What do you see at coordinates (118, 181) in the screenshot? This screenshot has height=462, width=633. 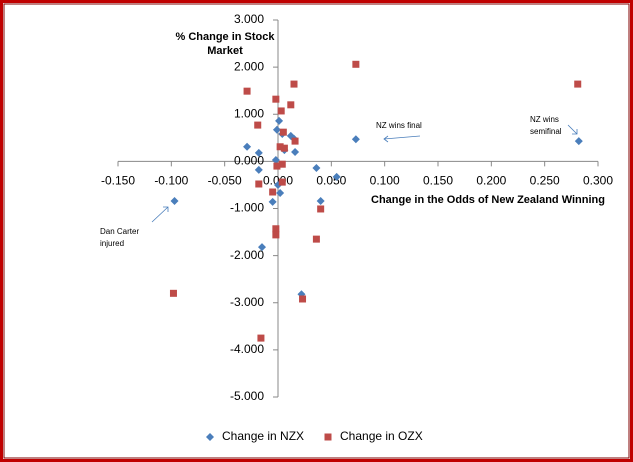 I see `x-tick-label: -0.150` at bounding box center [118, 181].